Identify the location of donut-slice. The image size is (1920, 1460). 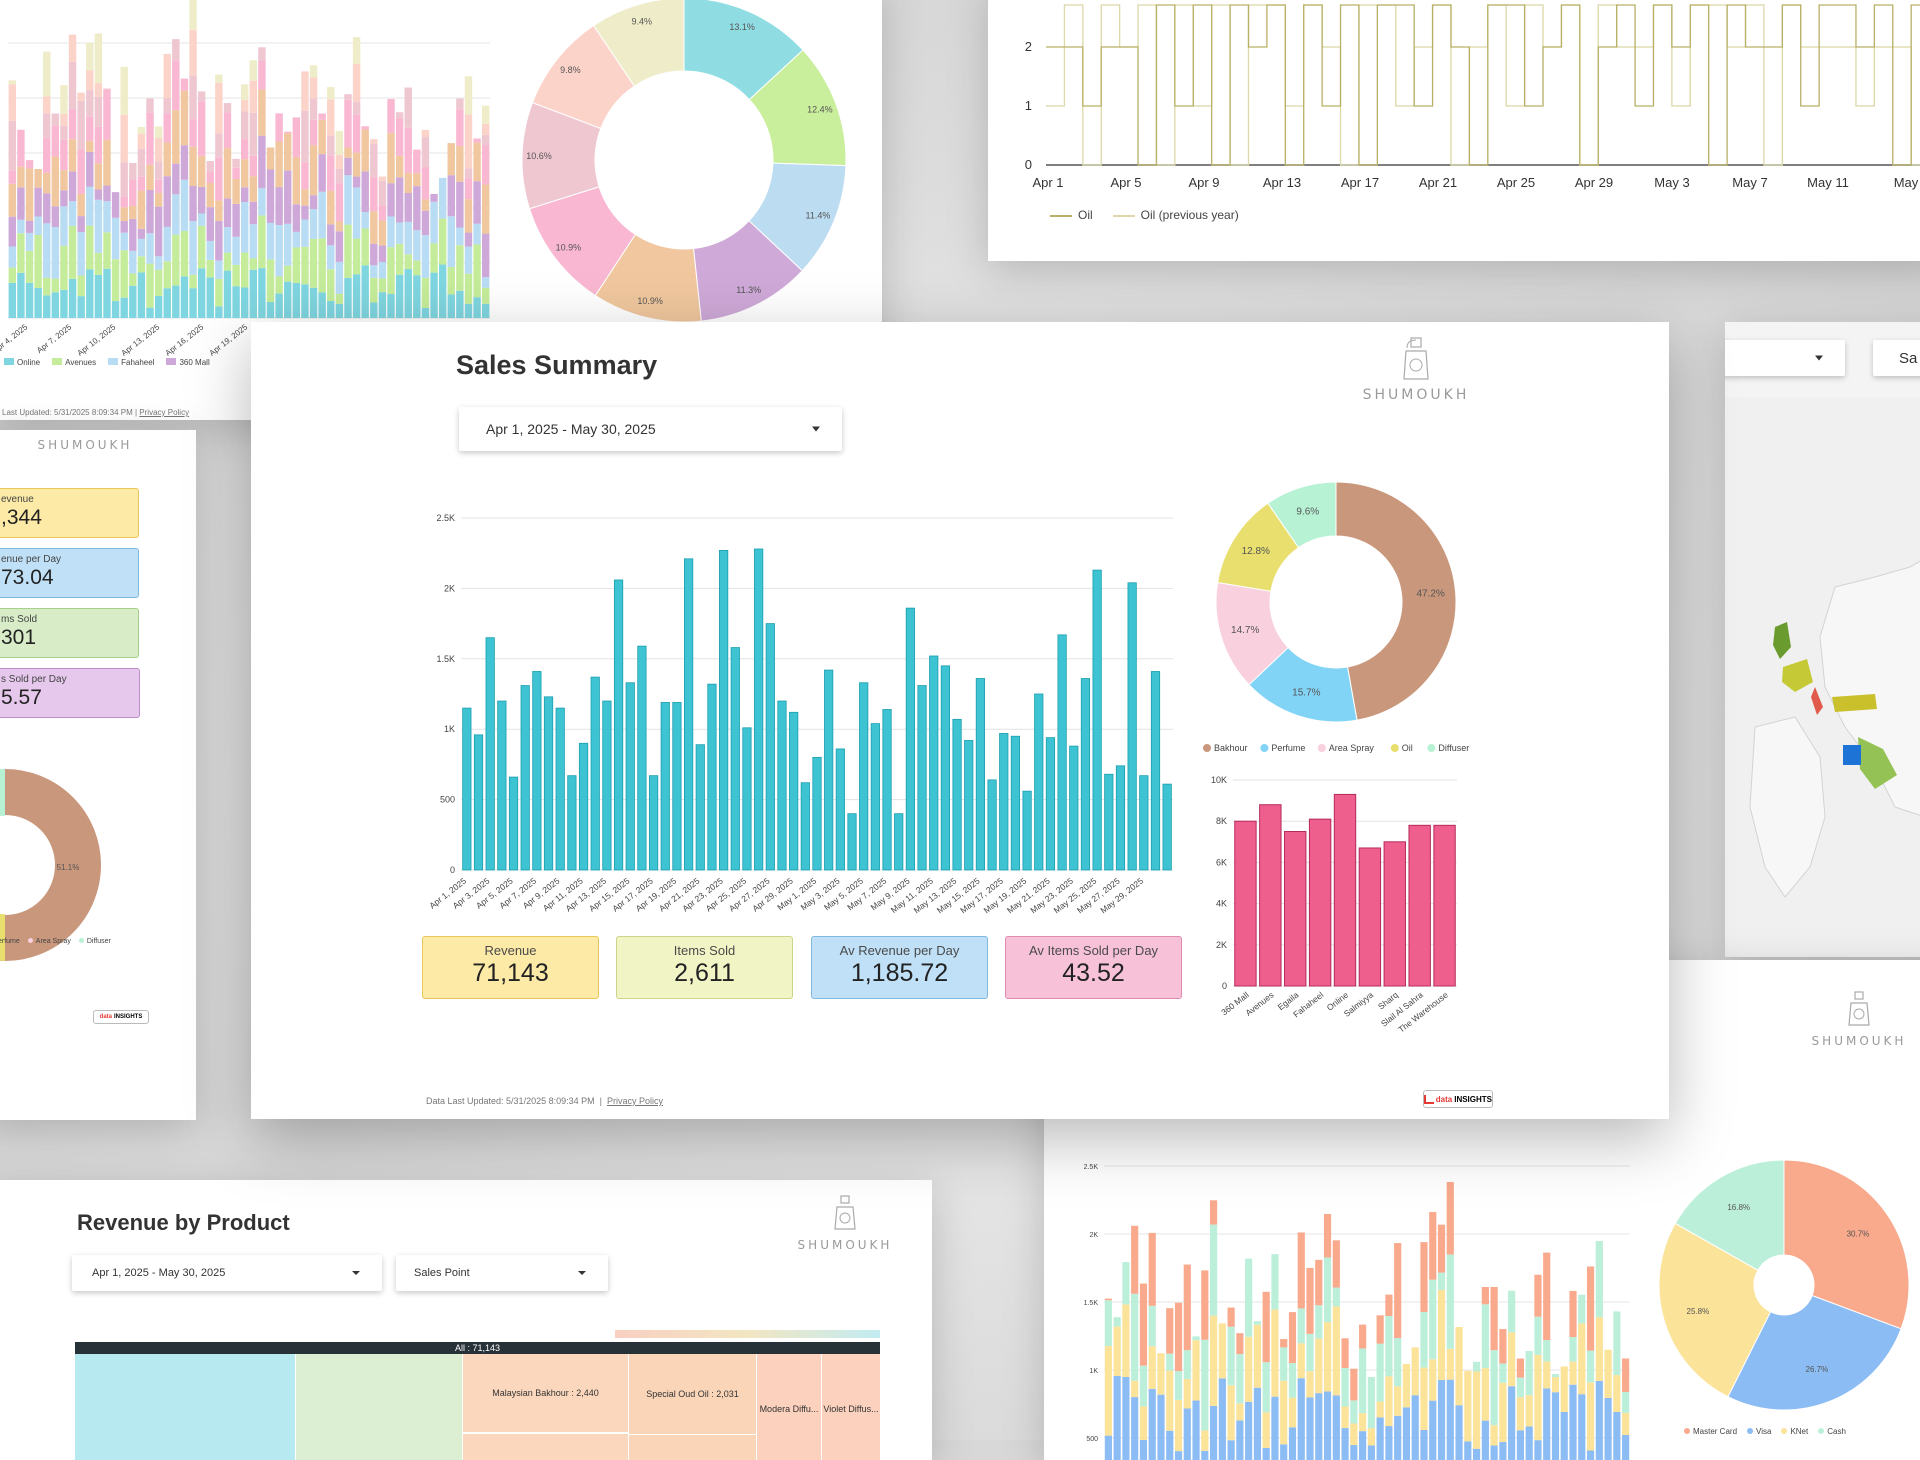
(638, 43).